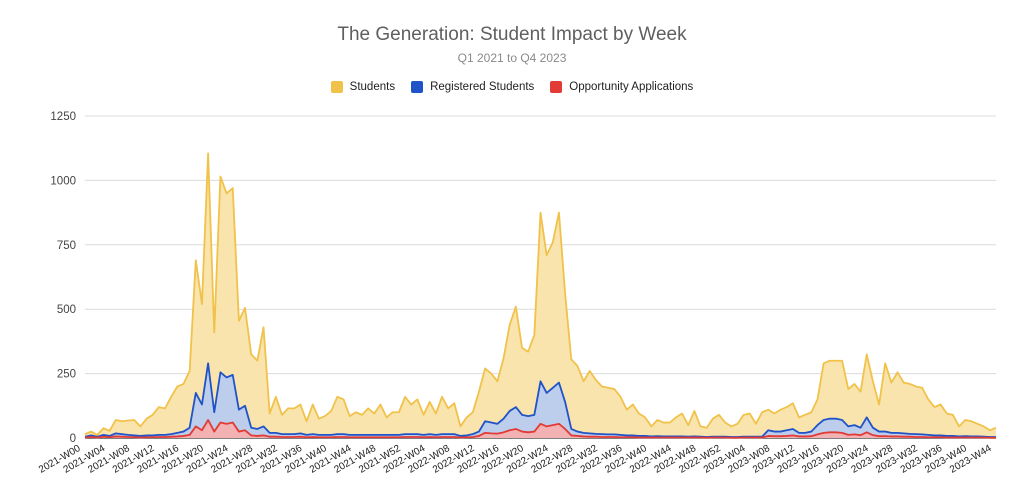  What do you see at coordinates (63, 181) in the screenshot?
I see `y-tick-label-1000: 1000` at bounding box center [63, 181].